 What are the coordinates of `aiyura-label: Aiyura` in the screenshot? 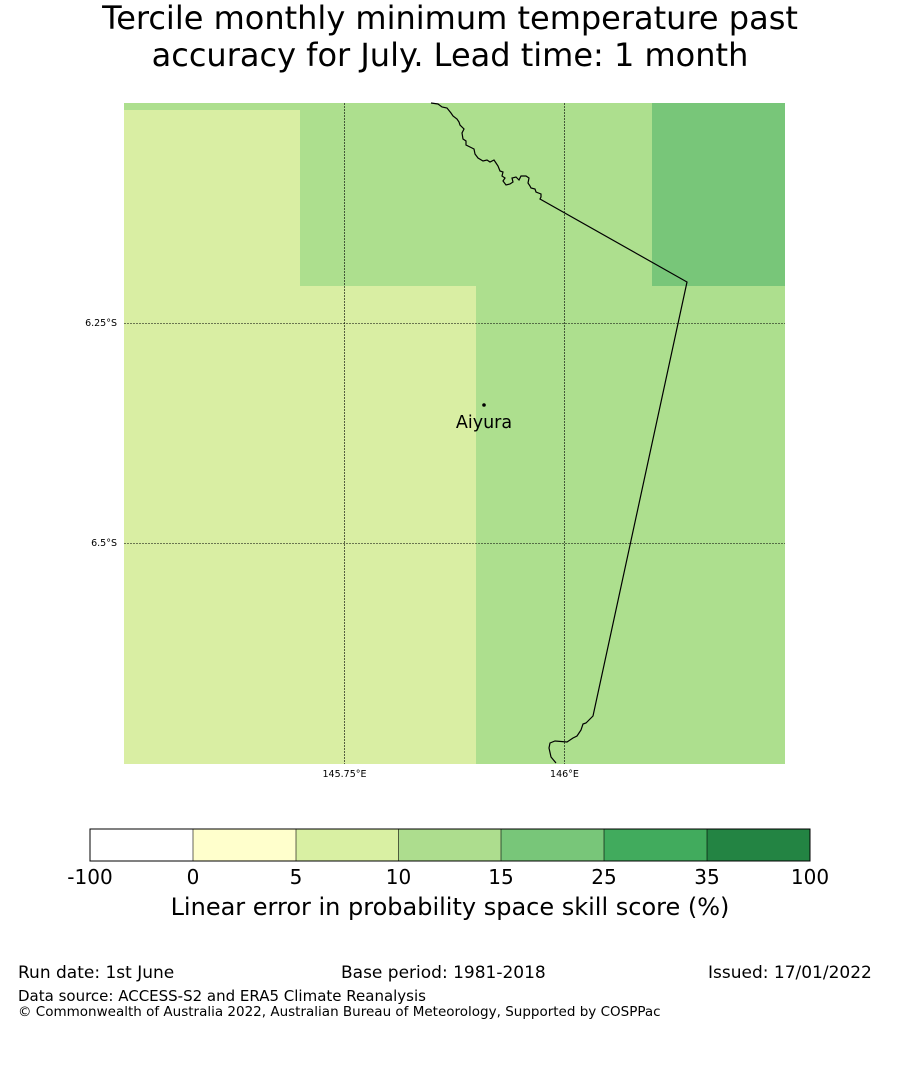 It's located at (484, 423).